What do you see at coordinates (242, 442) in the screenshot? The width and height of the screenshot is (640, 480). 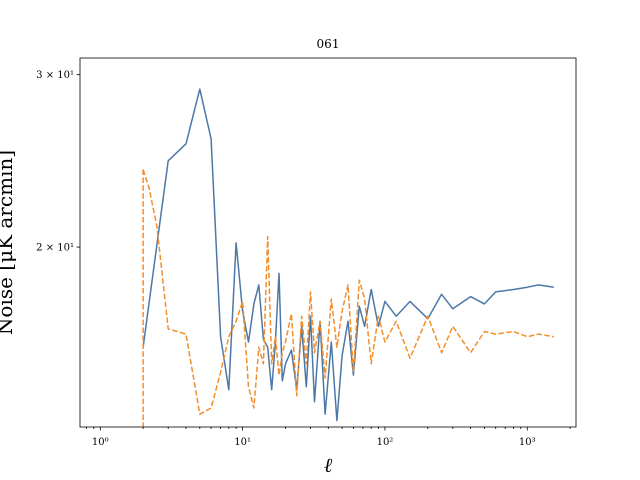 I see `x-tick-label-2: 10¹` at bounding box center [242, 442].